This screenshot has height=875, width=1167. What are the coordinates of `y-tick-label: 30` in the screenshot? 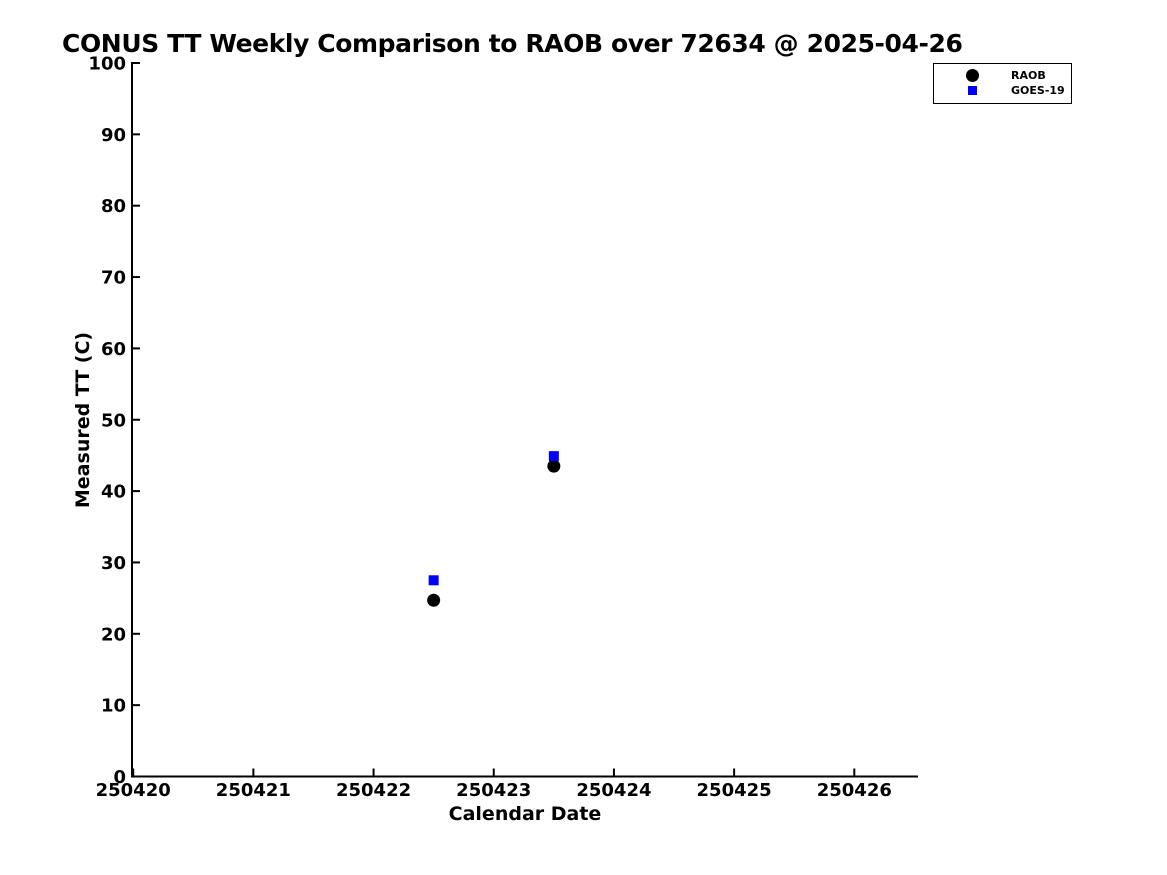 It's located at (113, 563).